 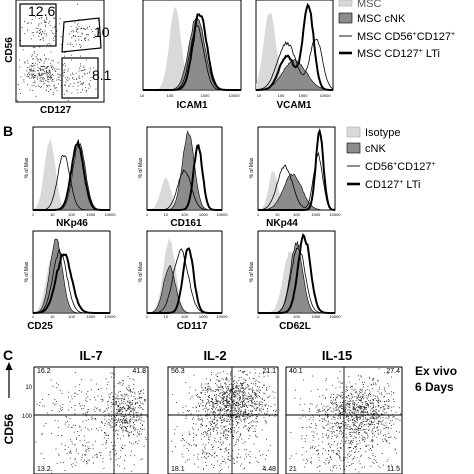 I want to click on legend-label: cNK, so click(x=375, y=149).